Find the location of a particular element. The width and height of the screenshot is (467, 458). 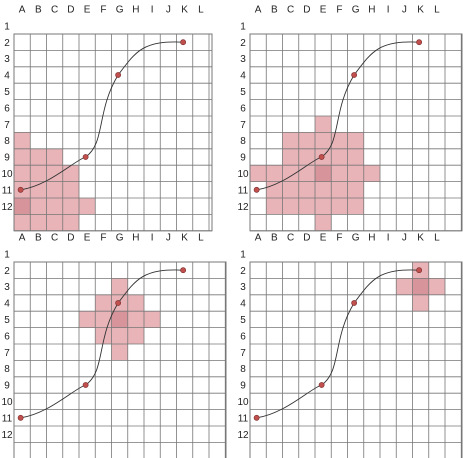

column-label: G is located at coordinates (356, 238).